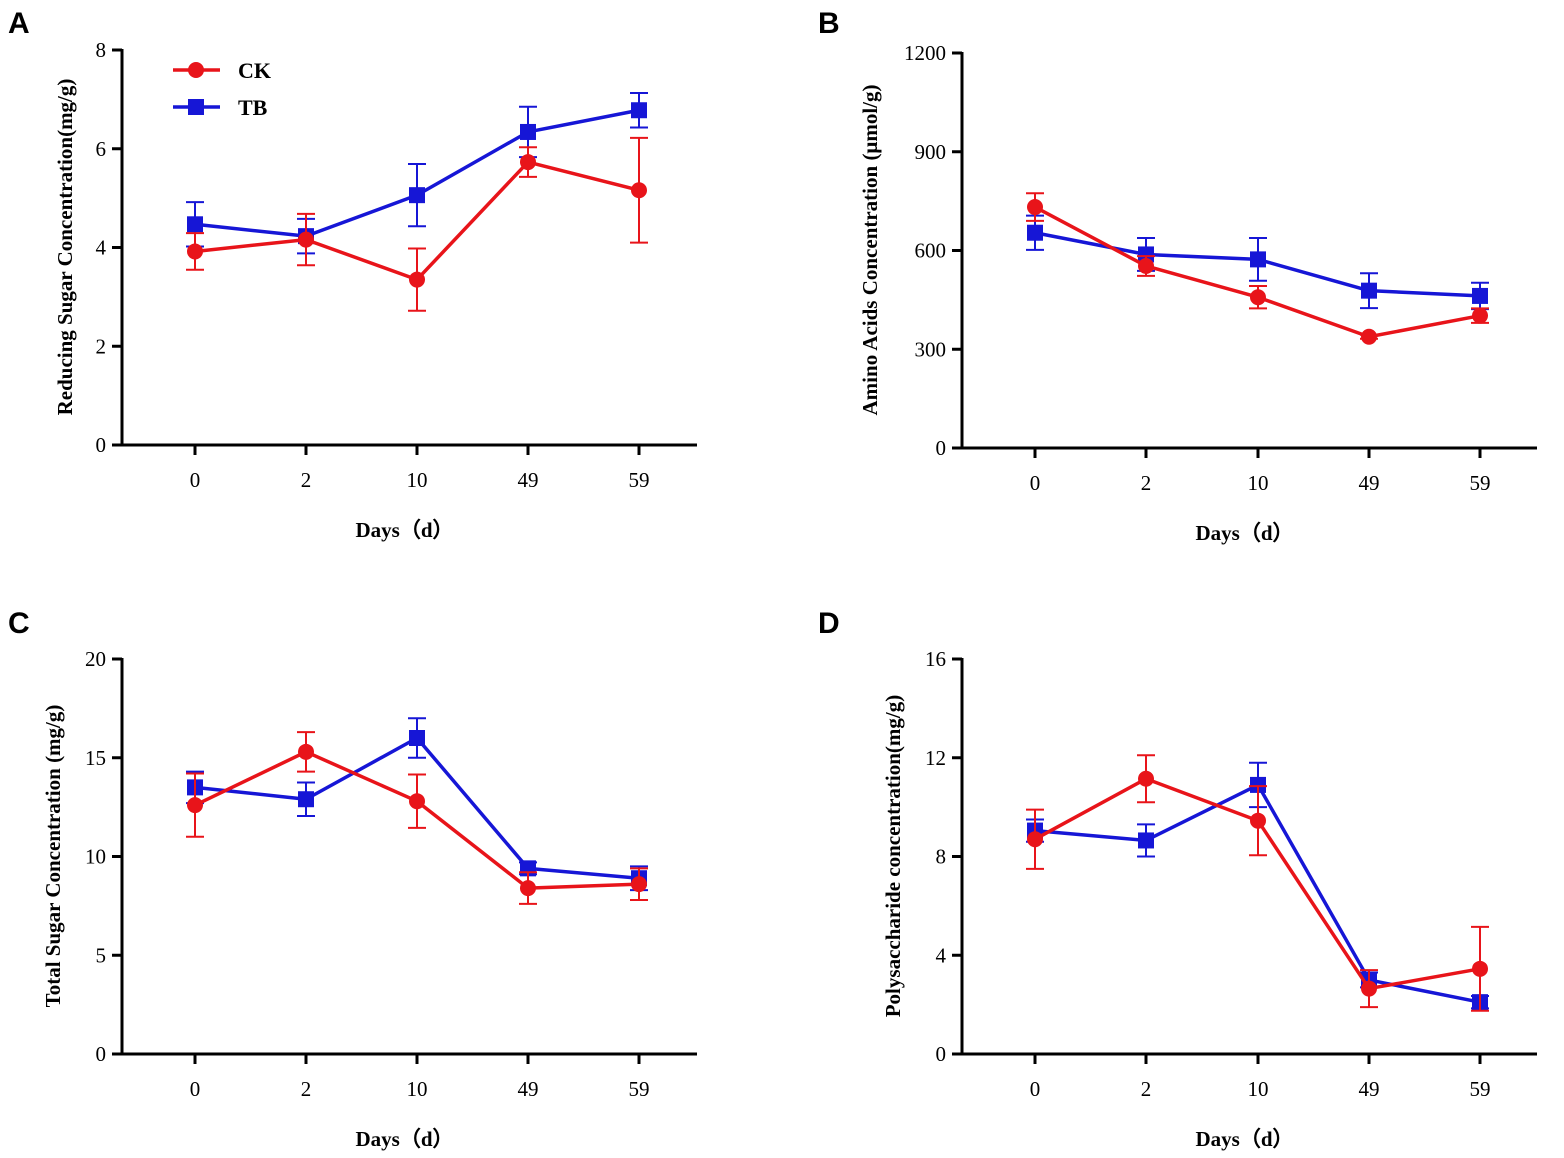 This screenshot has height=1158, width=1564. What do you see at coordinates (101, 955) in the screenshot?
I see `y-tick-label: 5` at bounding box center [101, 955].